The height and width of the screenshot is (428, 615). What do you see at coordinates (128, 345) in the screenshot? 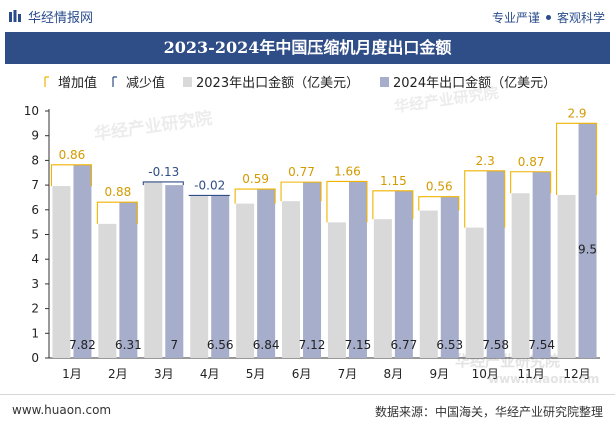
I see `value-label-1: 6.31` at bounding box center [128, 345].